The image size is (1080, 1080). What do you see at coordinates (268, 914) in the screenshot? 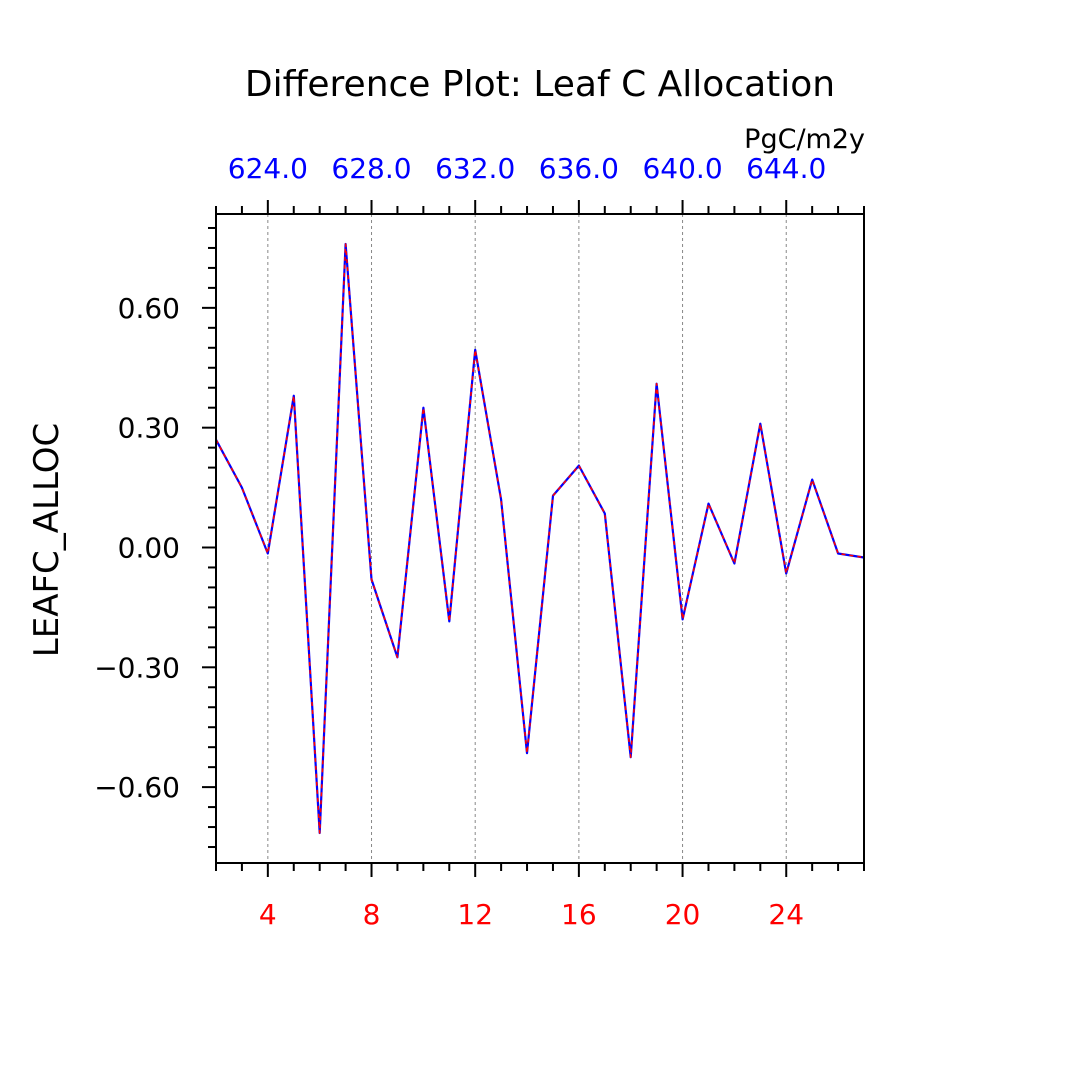
I see `x-tick-label: 4` at bounding box center [268, 914].